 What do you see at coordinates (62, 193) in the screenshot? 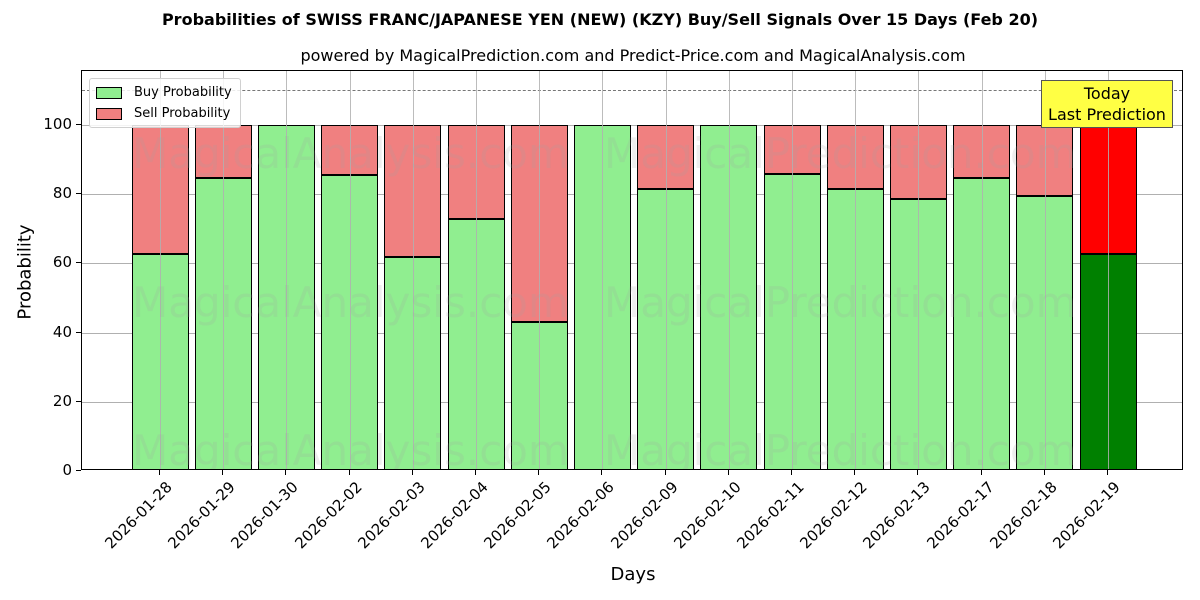
I see `y-tick-label: 80` at bounding box center [62, 193].